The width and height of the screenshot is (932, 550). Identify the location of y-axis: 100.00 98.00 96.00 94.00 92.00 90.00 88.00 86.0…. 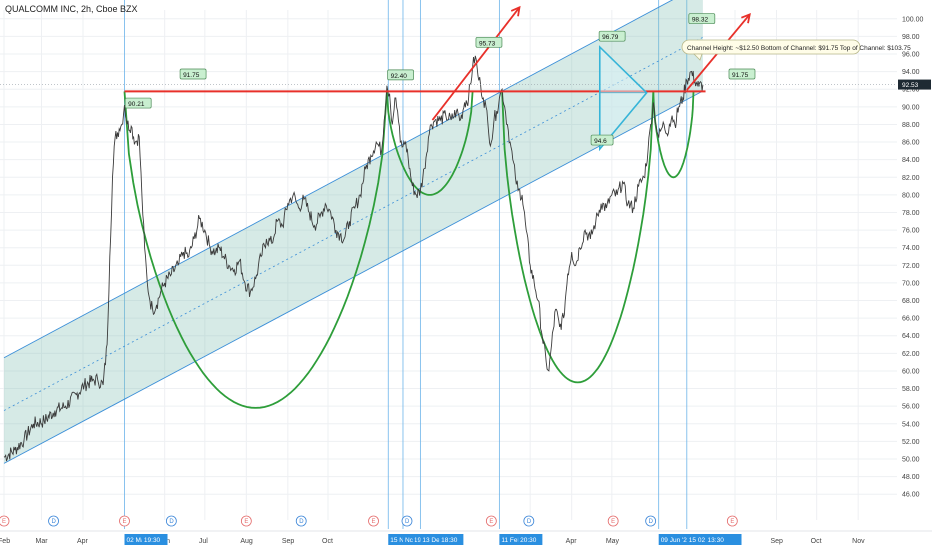
(914, 257).